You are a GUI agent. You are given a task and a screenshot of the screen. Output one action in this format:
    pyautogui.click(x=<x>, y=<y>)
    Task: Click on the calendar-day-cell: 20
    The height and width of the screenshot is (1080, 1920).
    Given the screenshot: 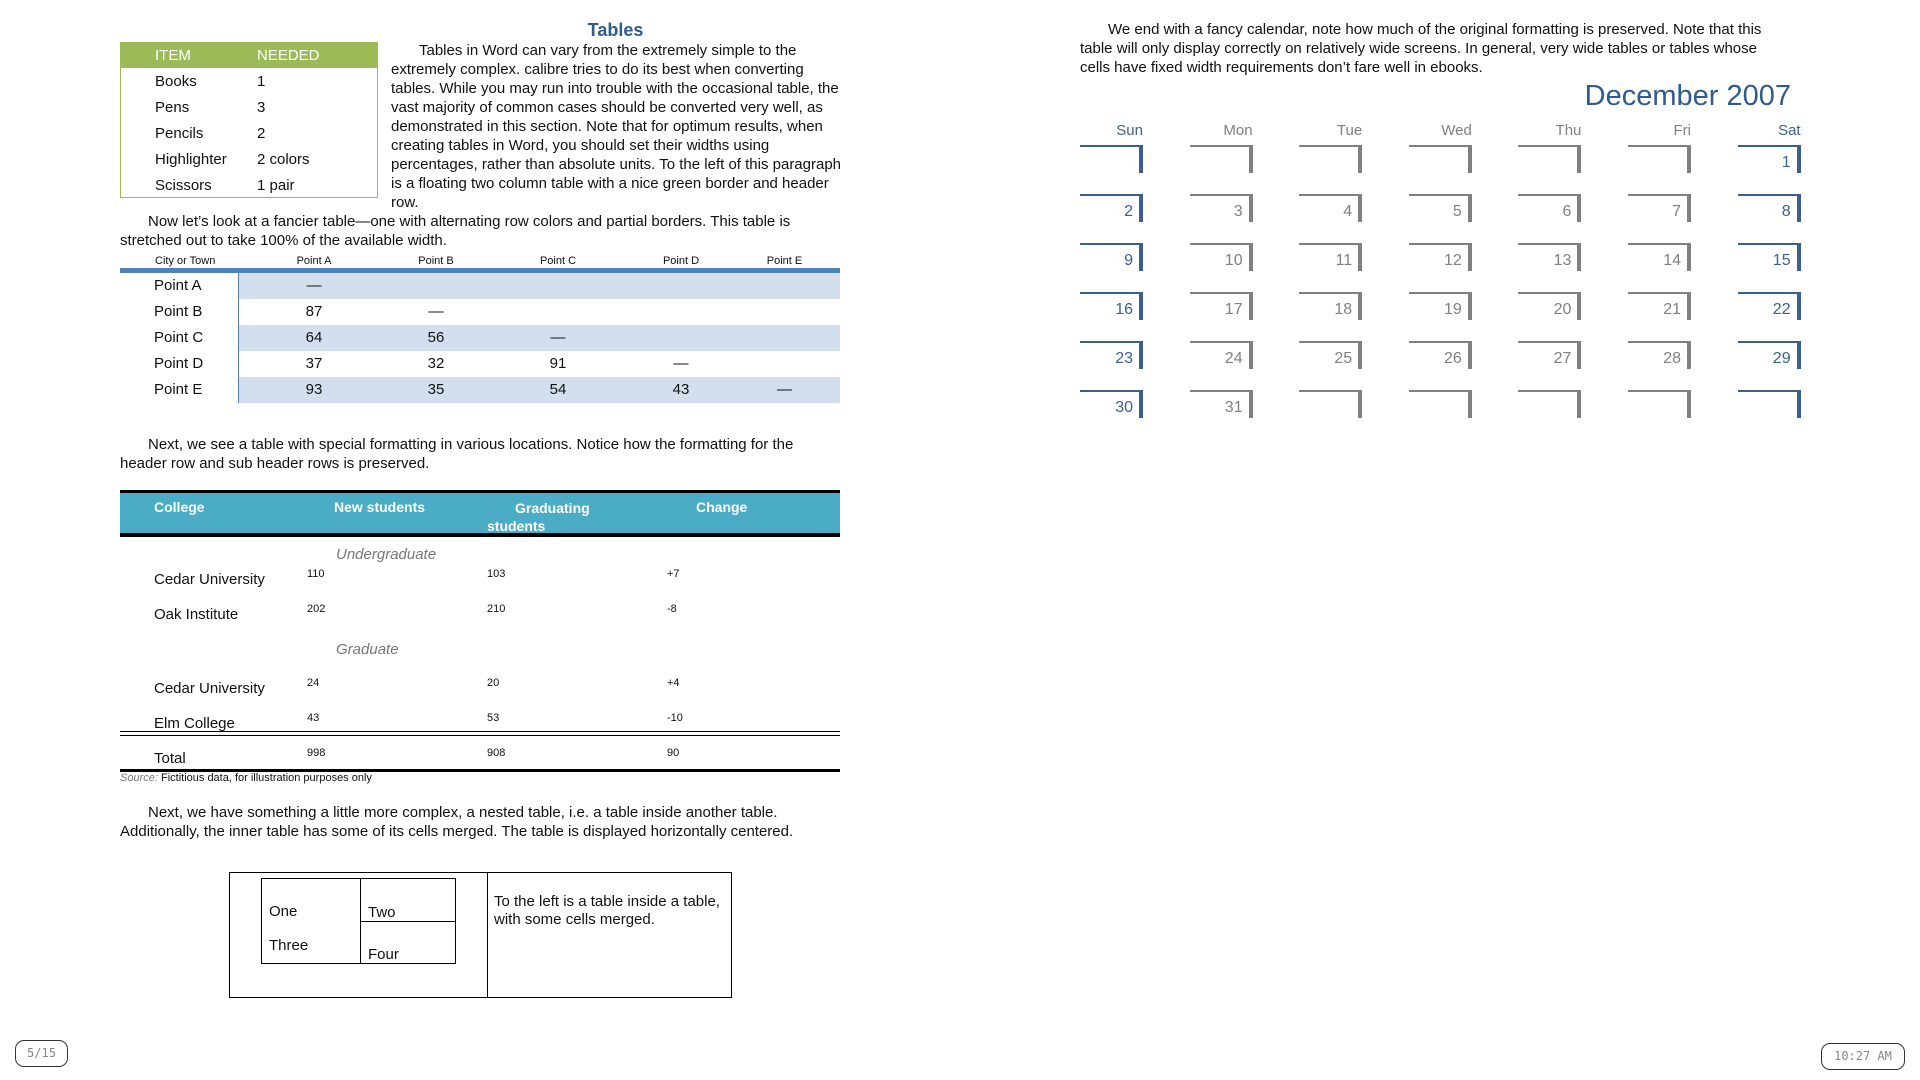 What is the action you would take?
    pyautogui.click(x=1550, y=306)
    